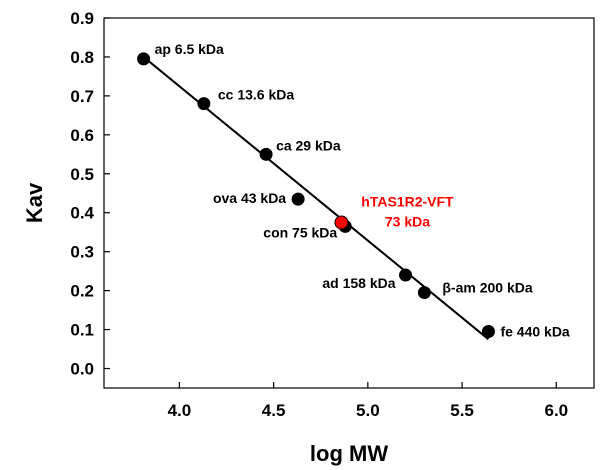 This screenshot has width=610, height=470. What do you see at coordinates (556, 410) in the screenshot?
I see `x-tick-label: 6.0` at bounding box center [556, 410].